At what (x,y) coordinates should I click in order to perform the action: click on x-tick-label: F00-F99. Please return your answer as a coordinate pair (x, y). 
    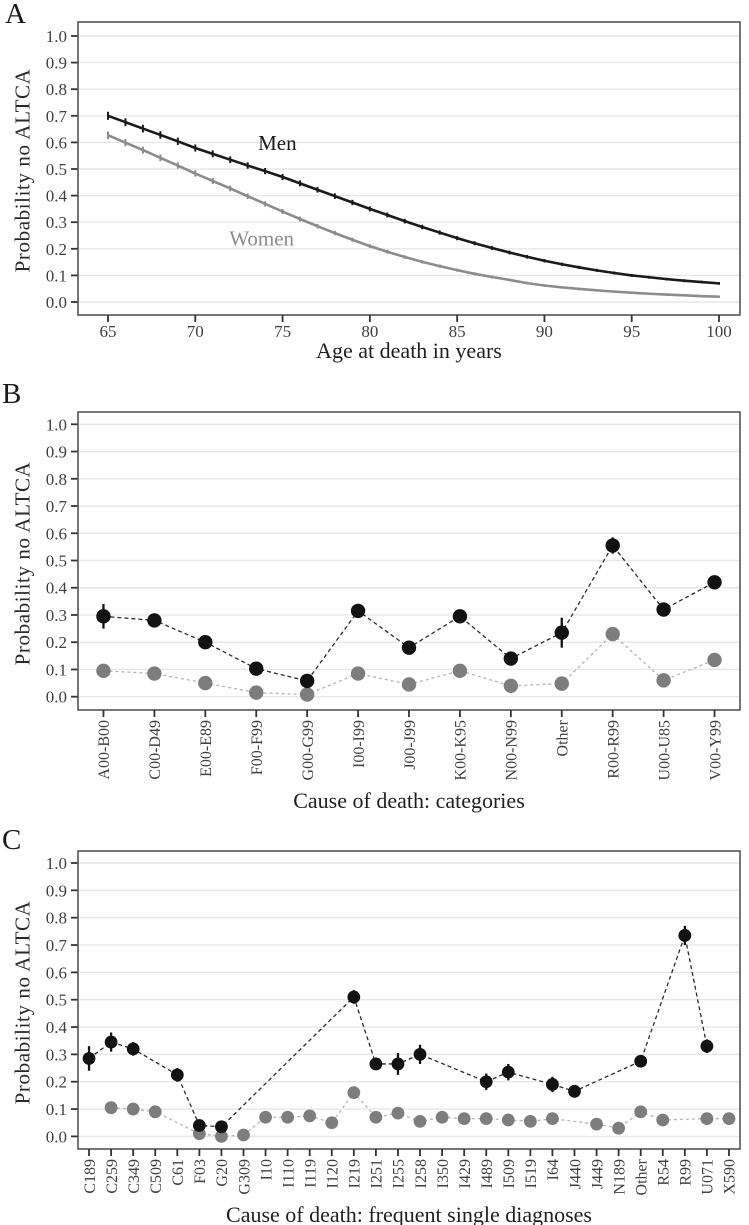
    Looking at the image, I should click on (257, 747).